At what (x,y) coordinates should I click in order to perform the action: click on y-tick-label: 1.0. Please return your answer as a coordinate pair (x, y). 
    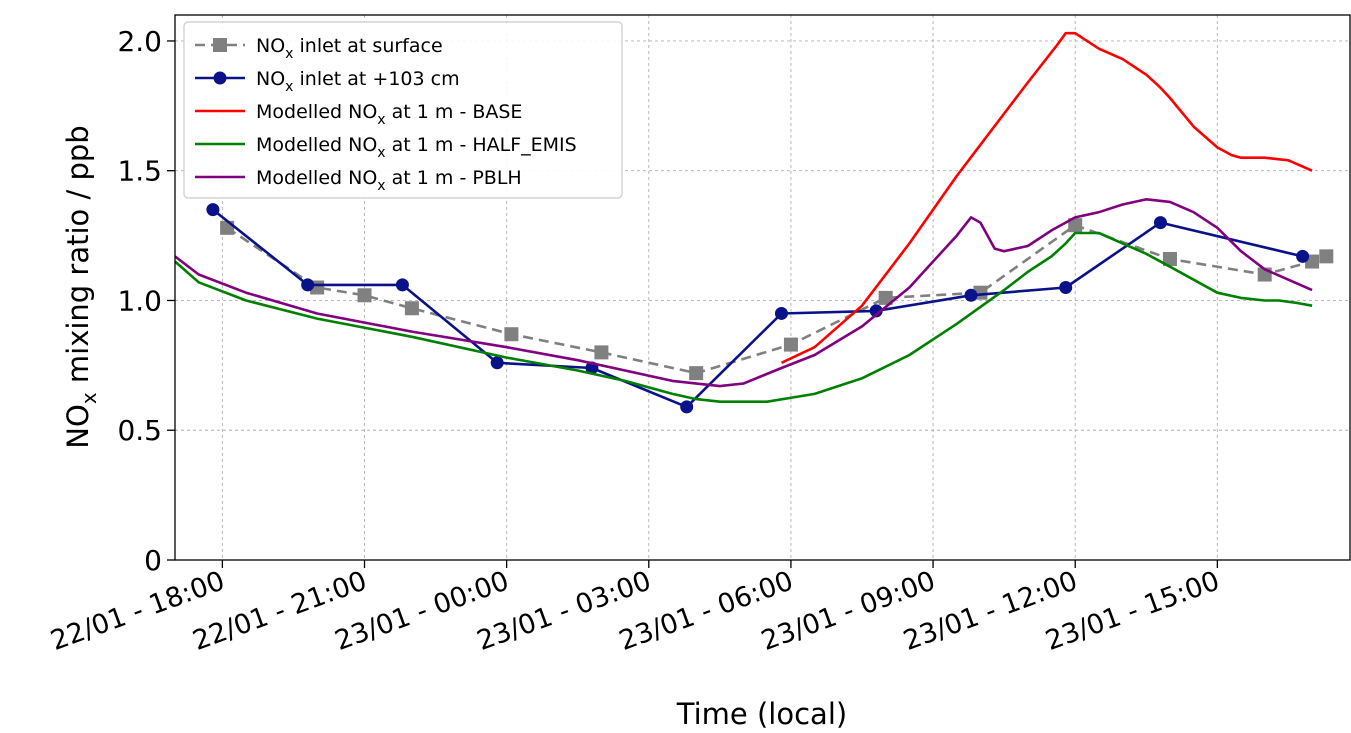
    Looking at the image, I should click on (139, 300).